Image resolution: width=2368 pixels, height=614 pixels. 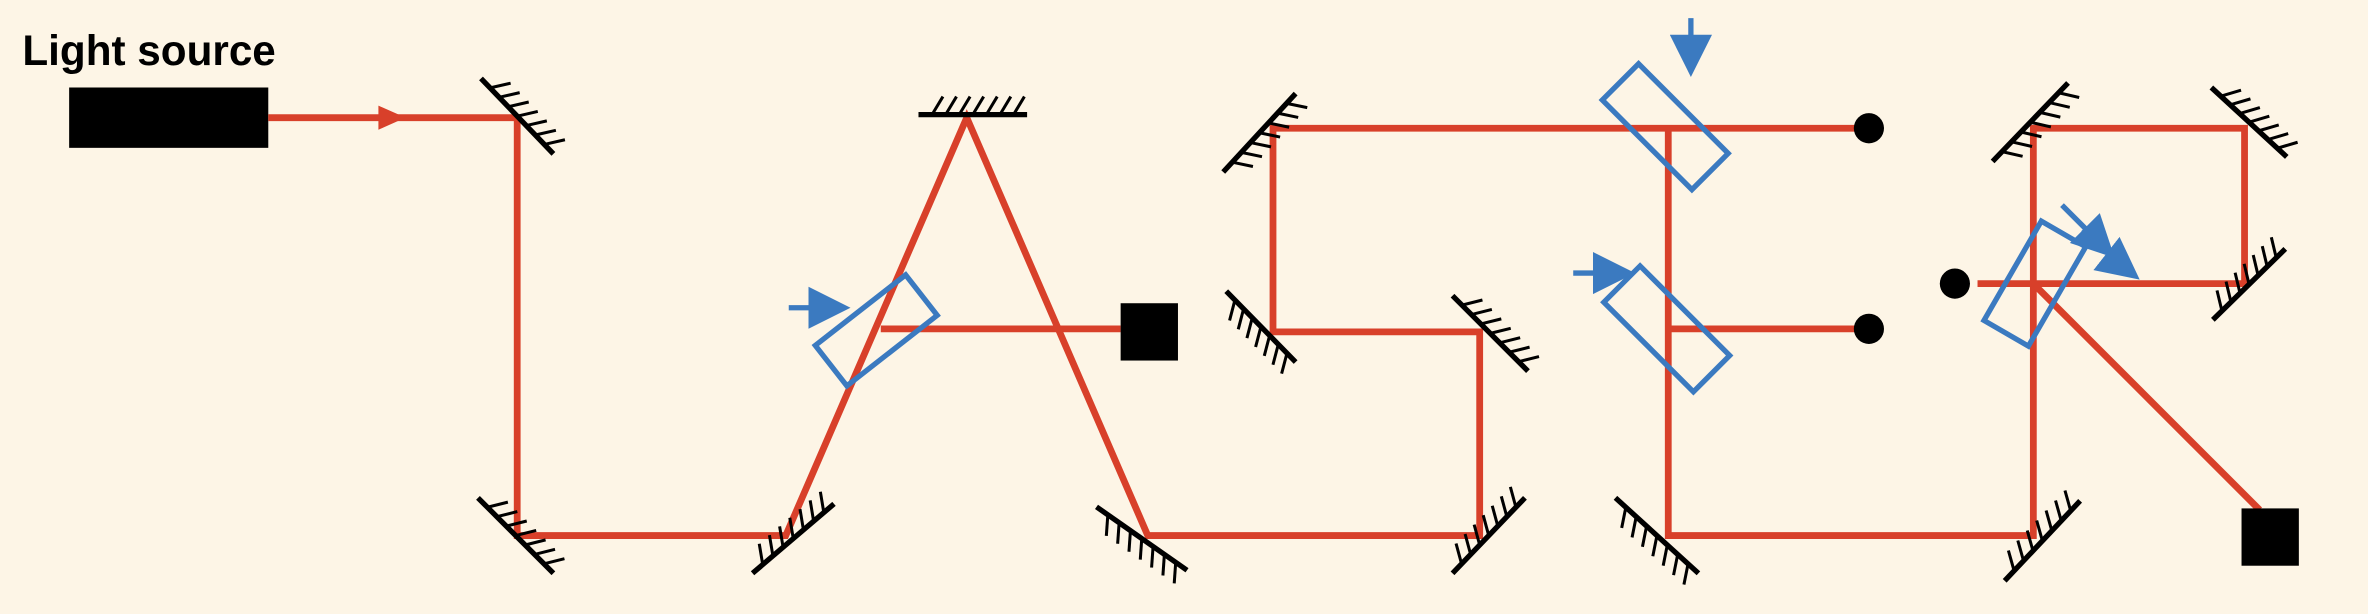 What do you see at coordinates (169, 117) in the screenshot?
I see `light-source` at bounding box center [169, 117].